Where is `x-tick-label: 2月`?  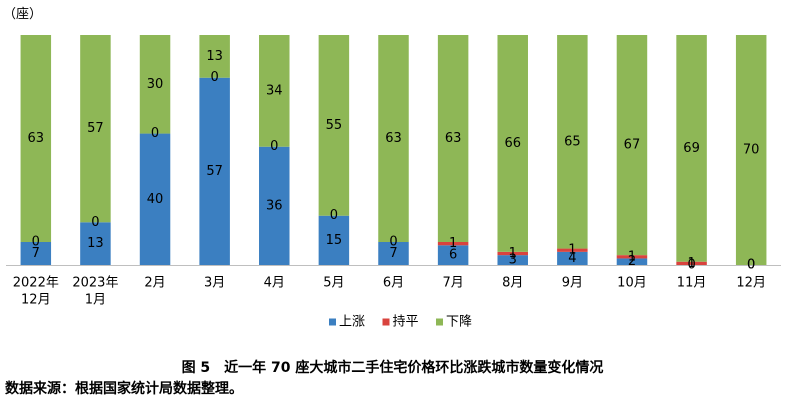 x-tick-label: 2月 is located at coordinates (154, 283).